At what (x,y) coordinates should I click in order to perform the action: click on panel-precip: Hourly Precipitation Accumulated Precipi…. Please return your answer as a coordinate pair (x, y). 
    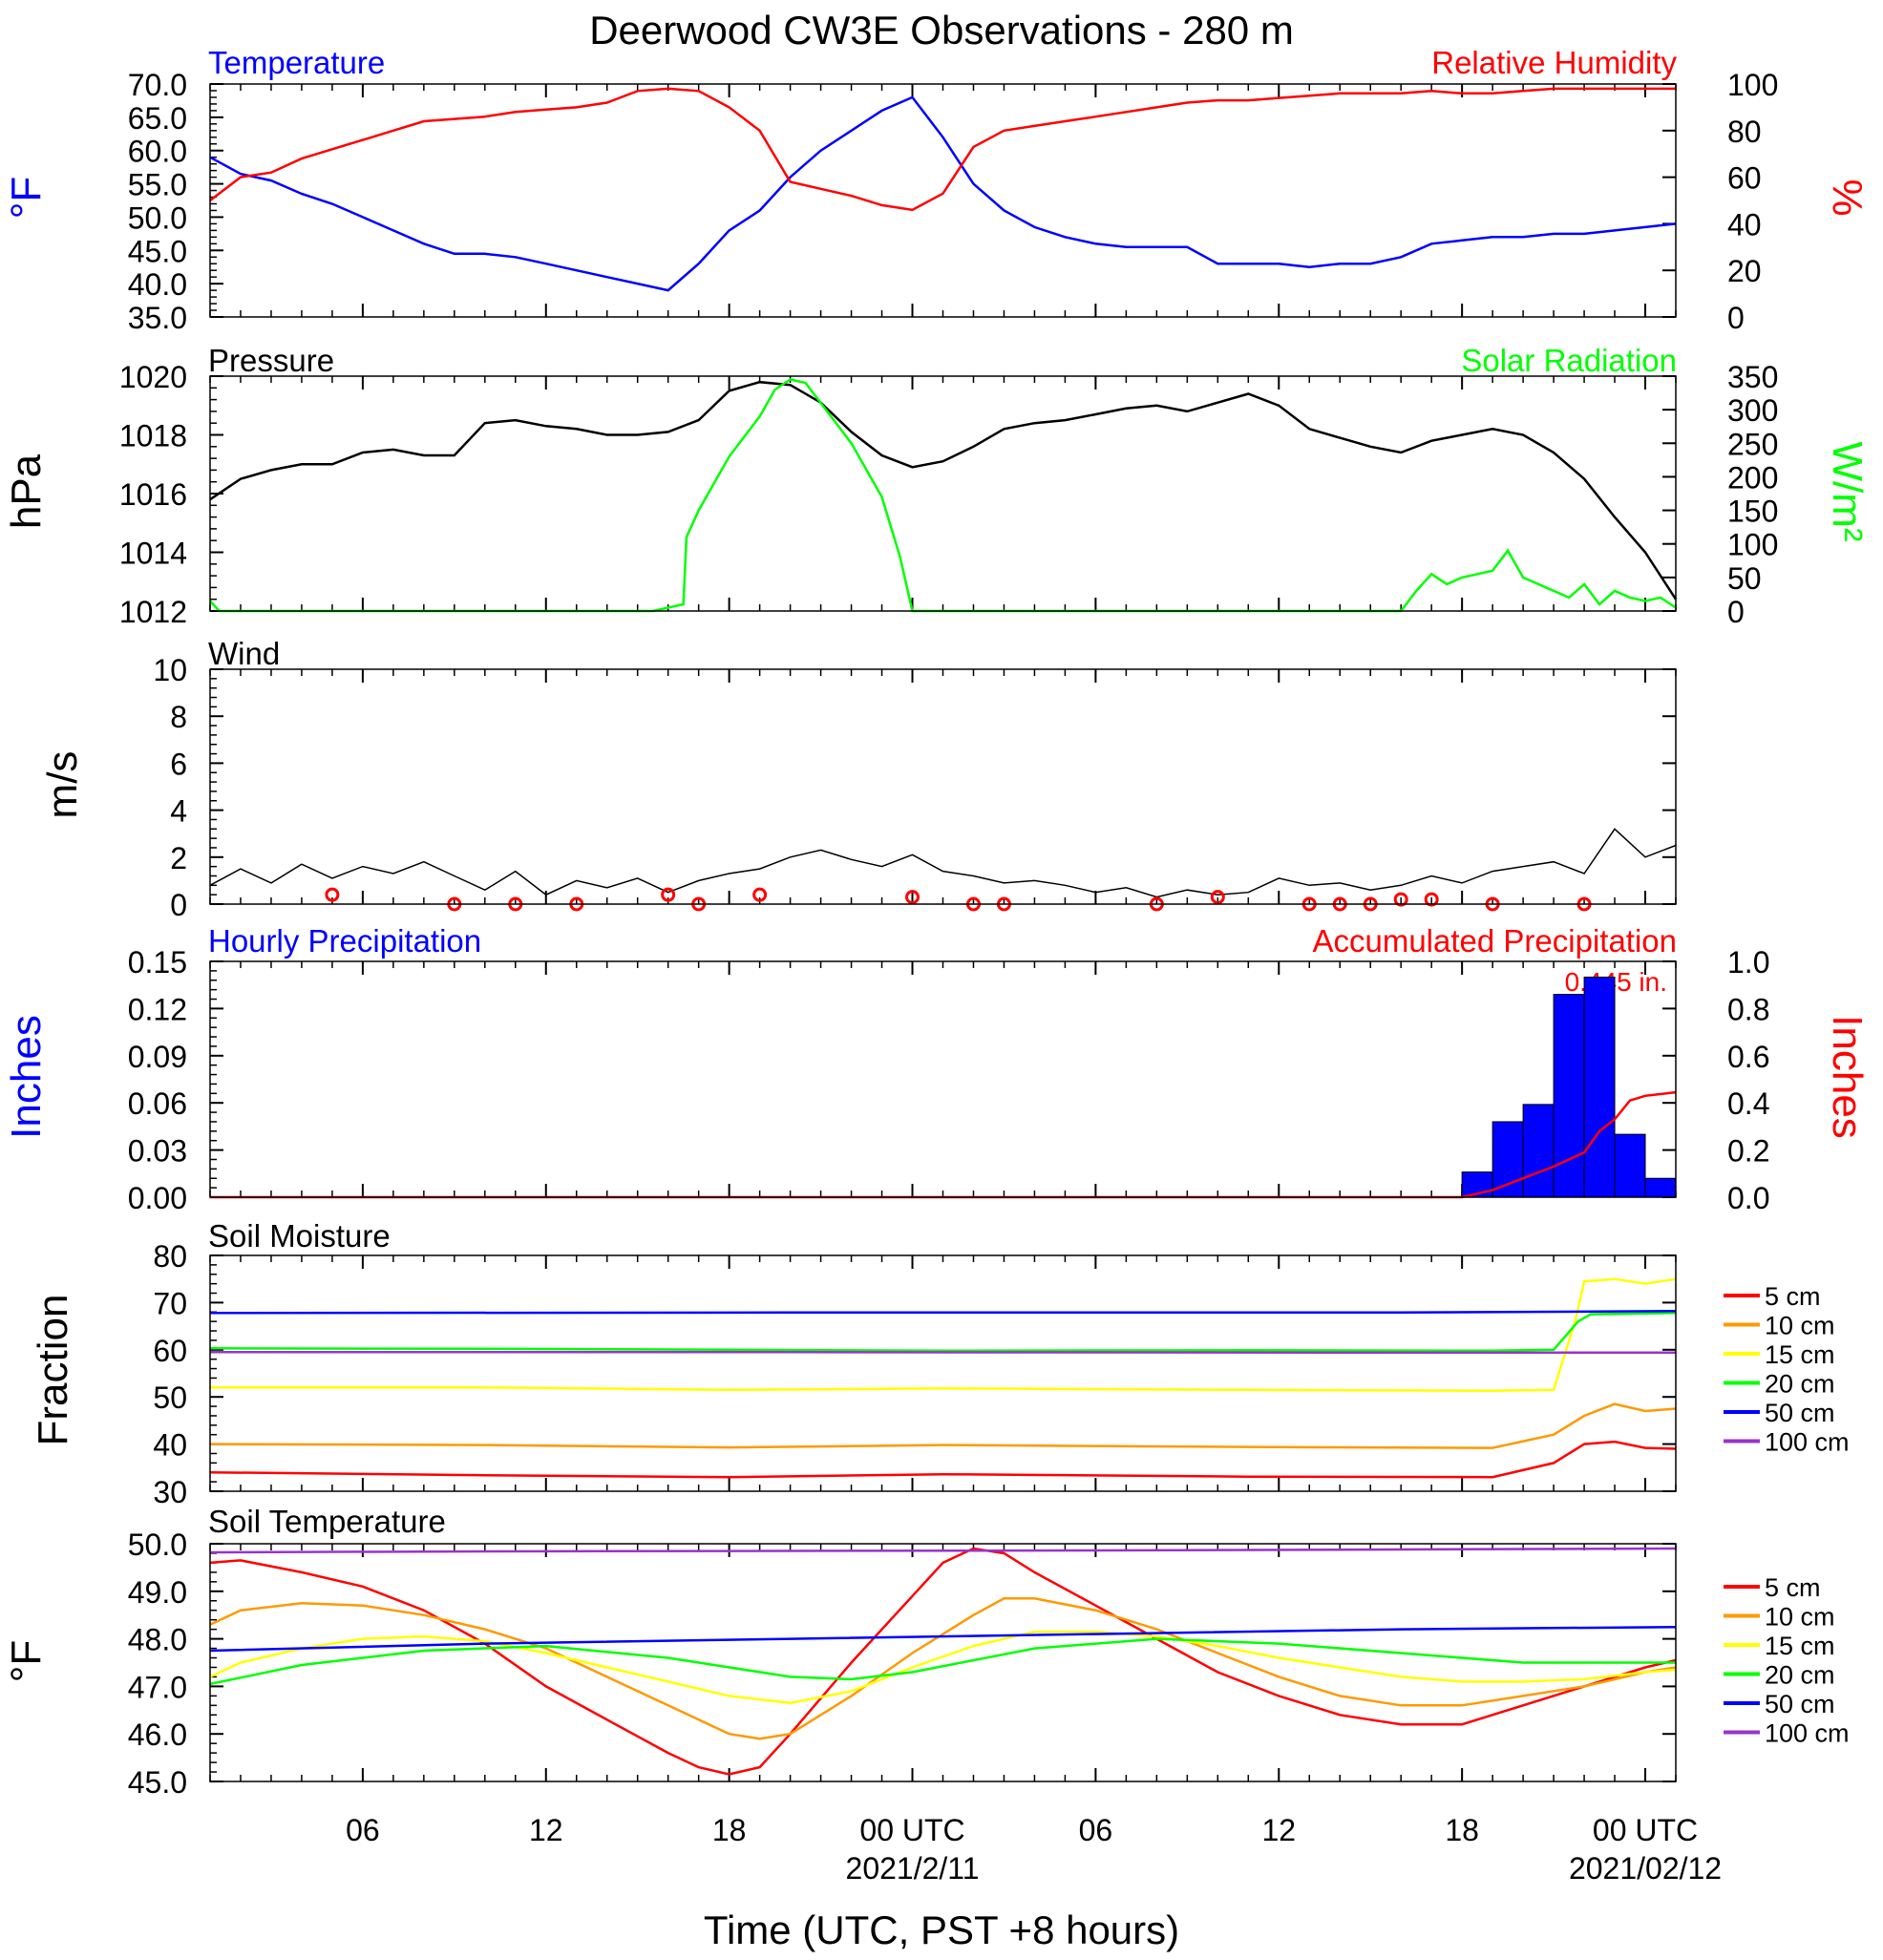
    Looking at the image, I should click on (937, 1069).